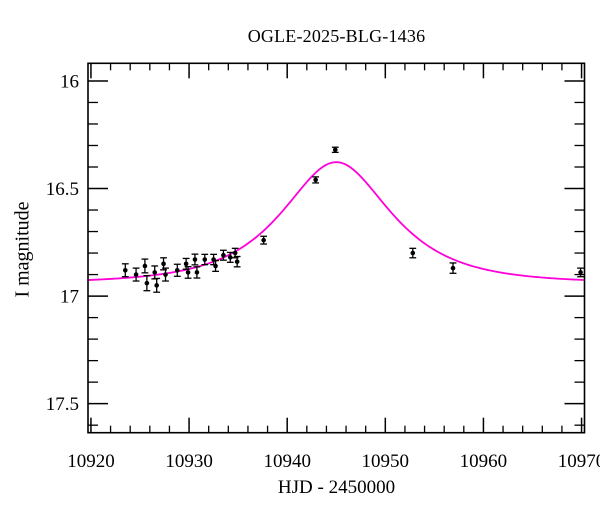 The width and height of the screenshot is (600, 512). I want to click on y-tick-label: 17, so click(69, 297).